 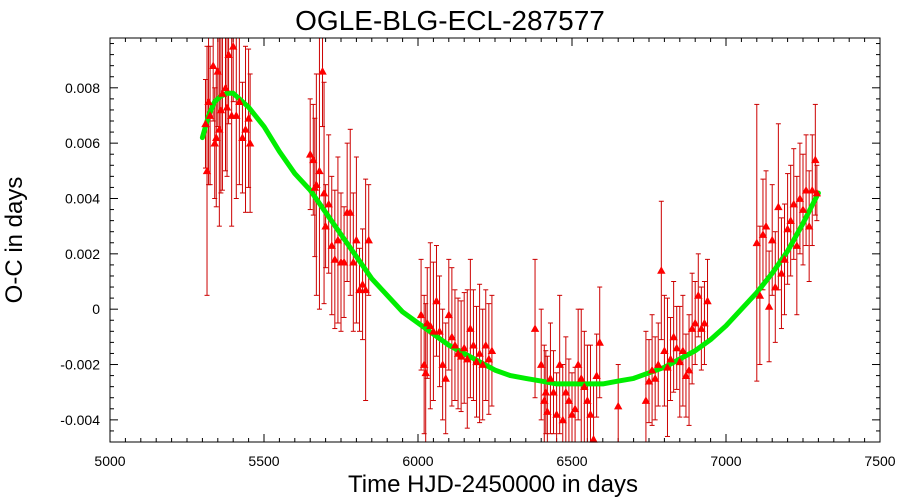 What do you see at coordinates (80, 420) in the screenshot?
I see `y-tick-label: -0.004` at bounding box center [80, 420].